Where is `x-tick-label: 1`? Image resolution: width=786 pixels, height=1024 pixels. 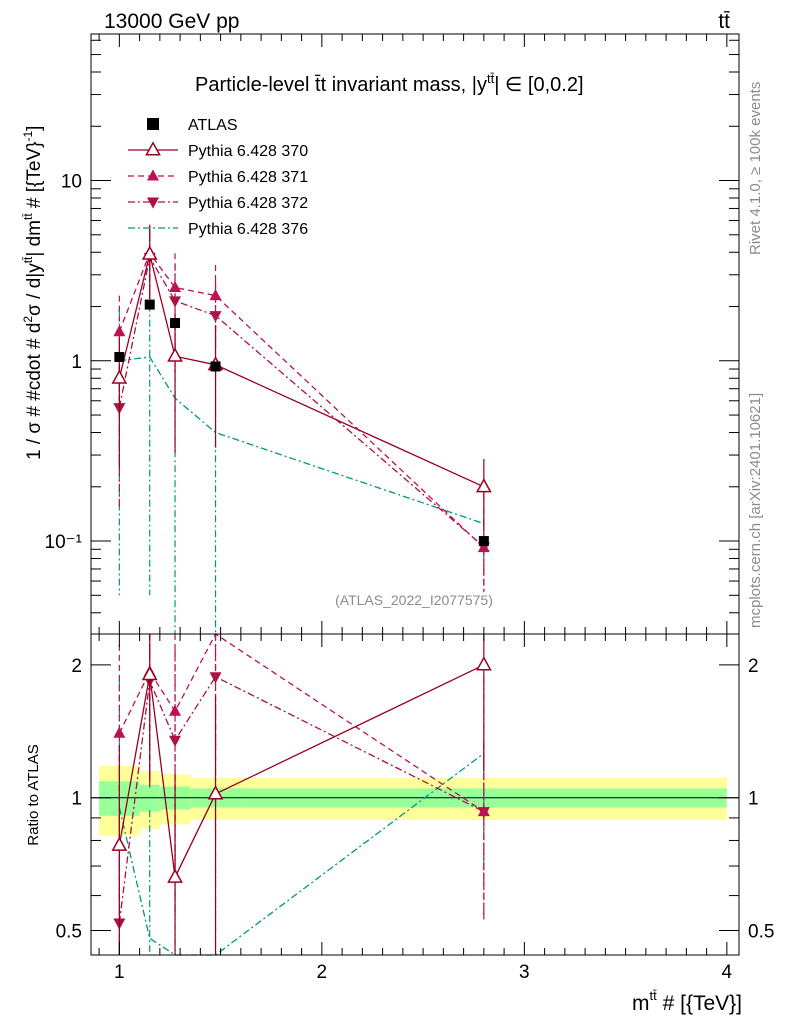
x-tick-label: 1 is located at coordinates (119, 972).